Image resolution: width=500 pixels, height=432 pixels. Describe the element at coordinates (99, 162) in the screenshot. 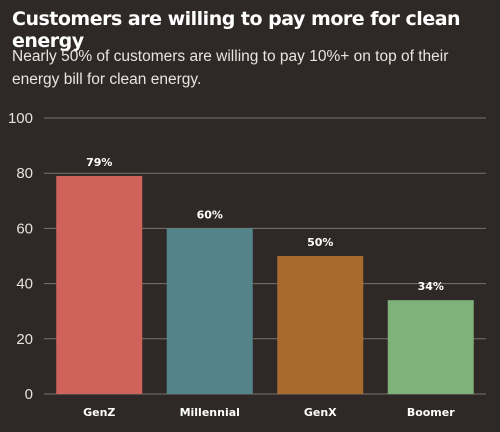

I see `data-label: 79%` at that location.